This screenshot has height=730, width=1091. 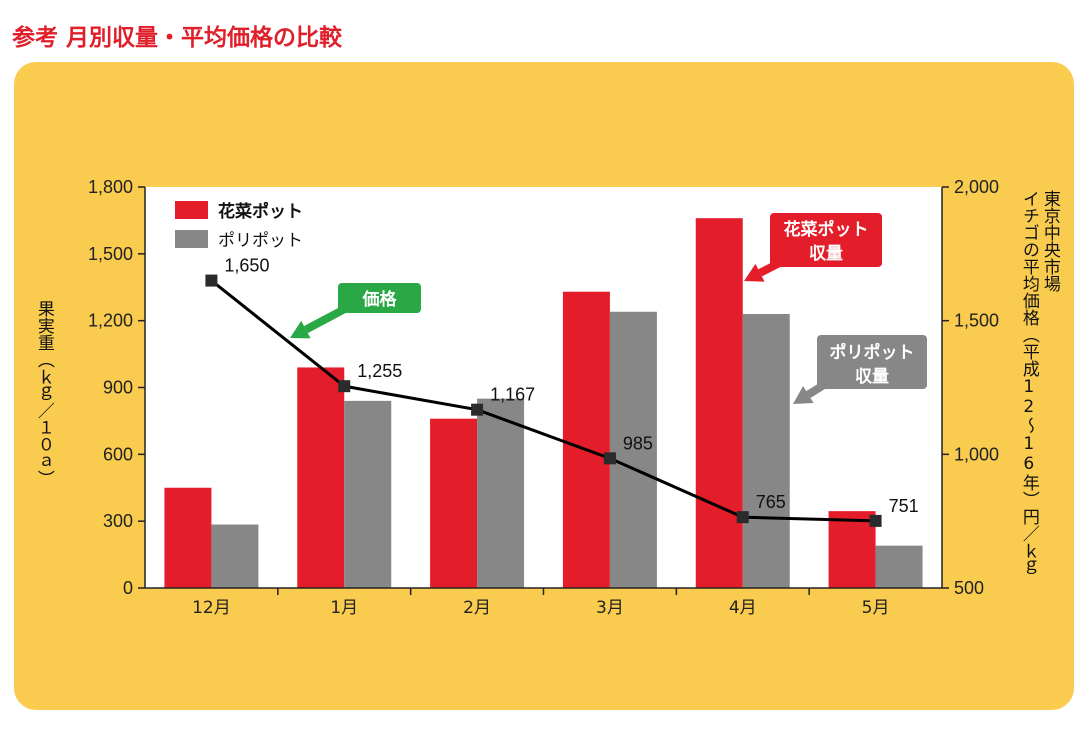 What do you see at coordinates (128, 588) in the screenshot?
I see `tick-label-left: 0` at bounding box center [128, 588].